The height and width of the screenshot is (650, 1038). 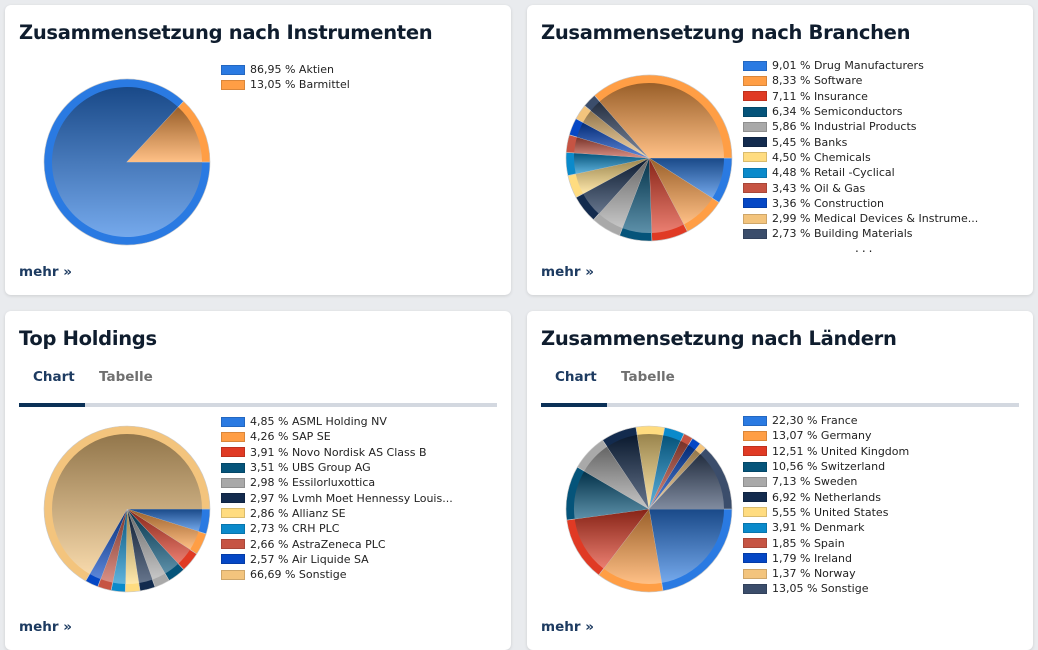 I want to click on legend-item: 2,57 % Air Liquide SA, so click(x=337, y=559).